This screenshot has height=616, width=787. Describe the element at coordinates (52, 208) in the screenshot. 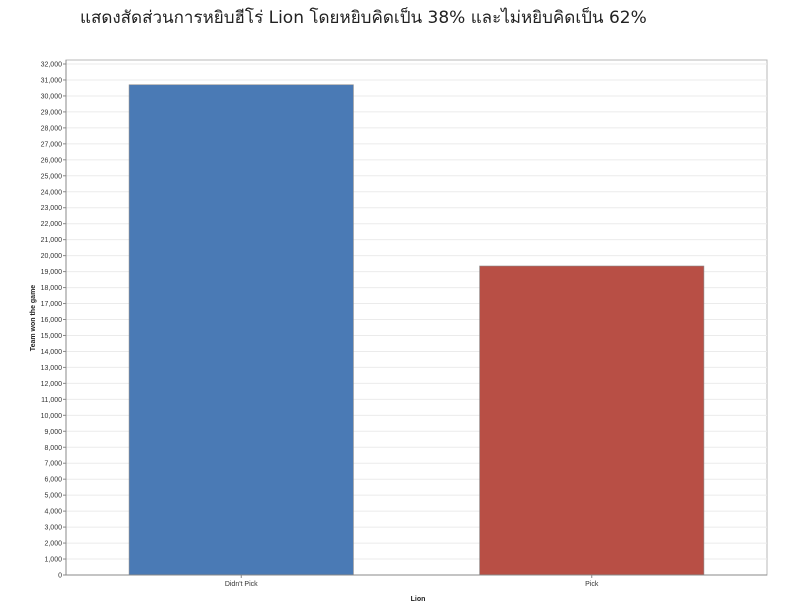

I see `y-tick-label: 23,000` at that location.